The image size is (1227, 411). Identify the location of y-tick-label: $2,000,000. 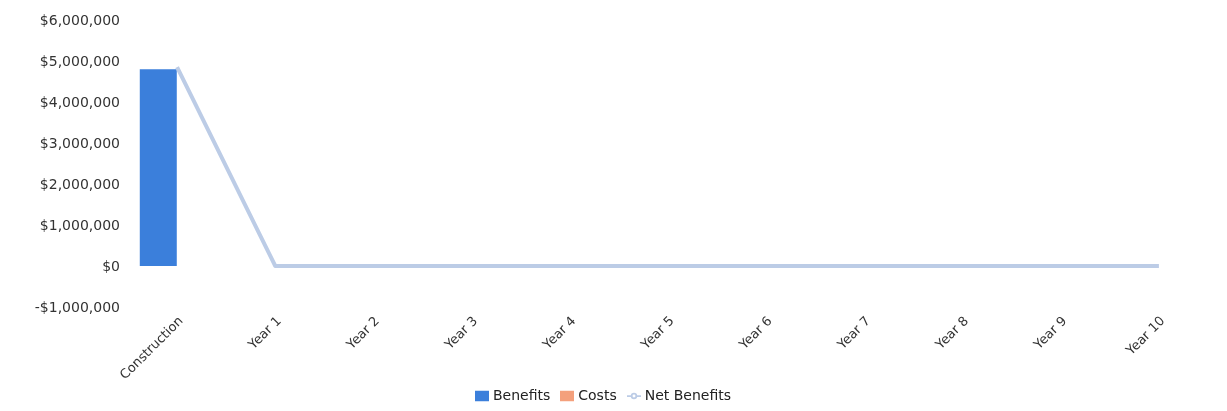
(79, 183).